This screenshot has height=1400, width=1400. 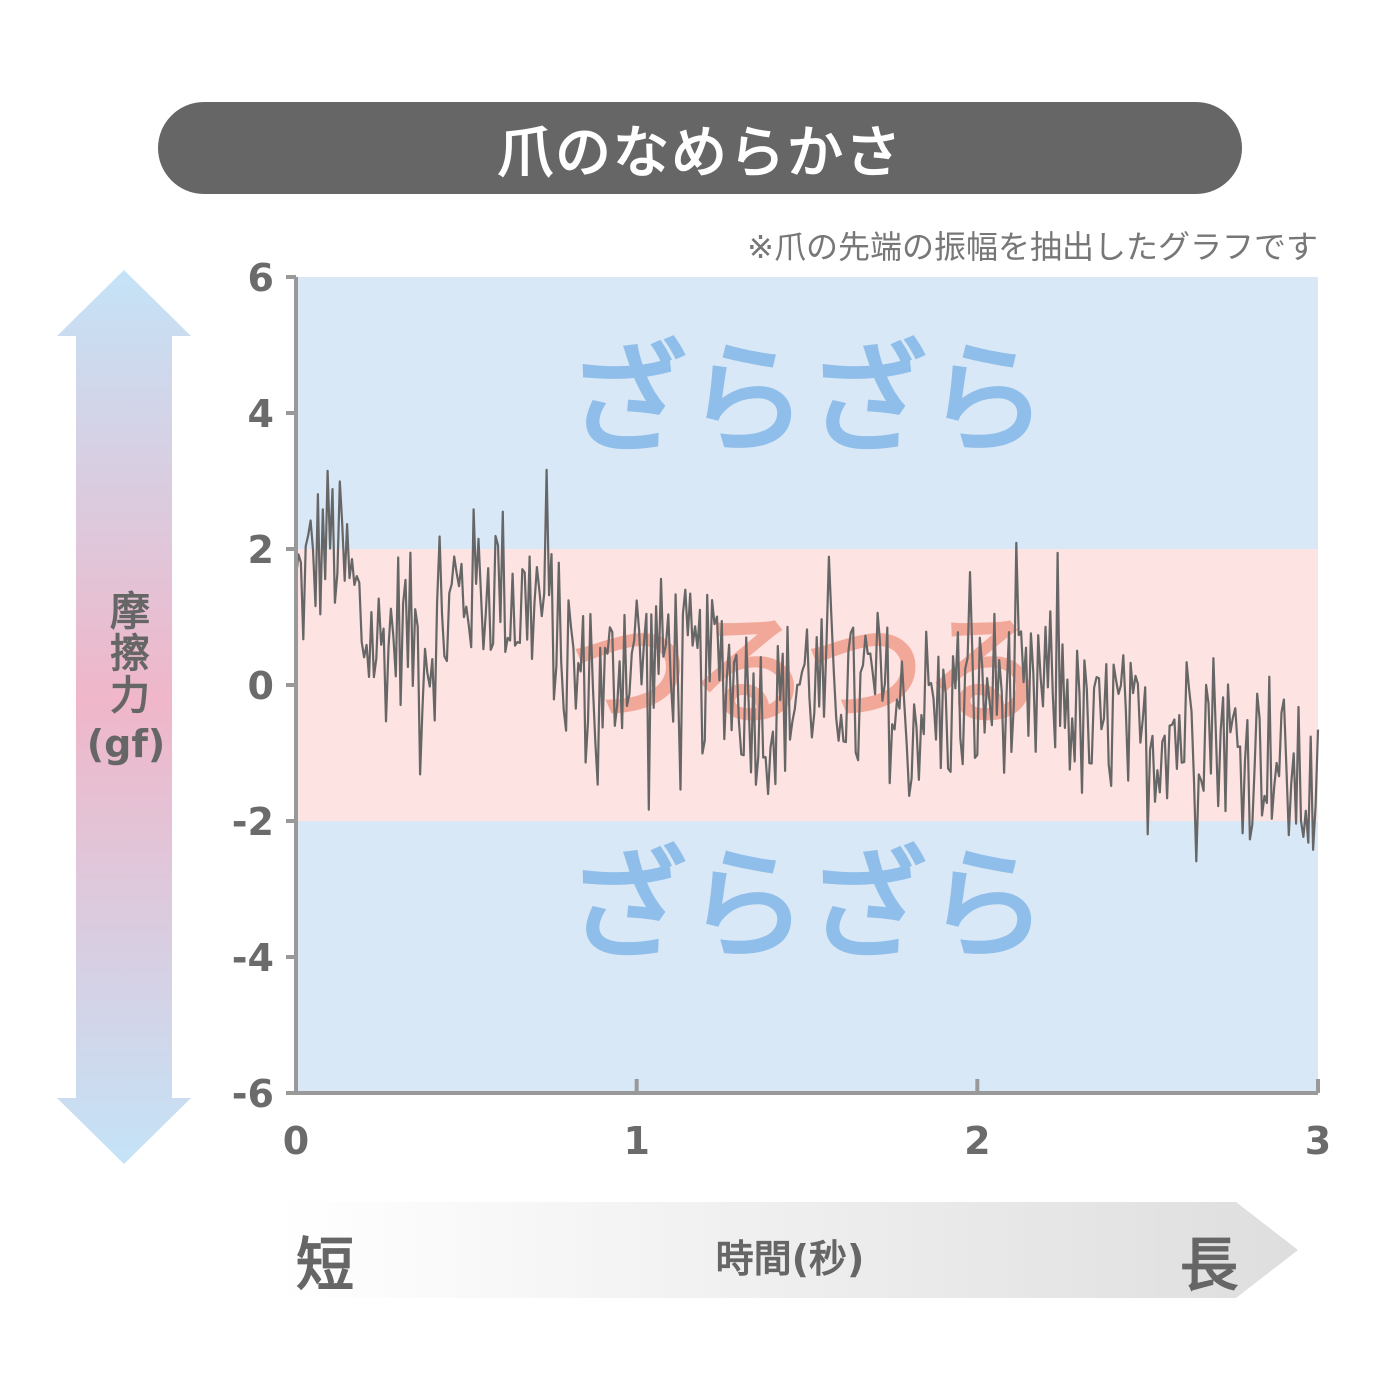 I want to click on x-tick-label-0: 0, so click(x=296, y=1141).